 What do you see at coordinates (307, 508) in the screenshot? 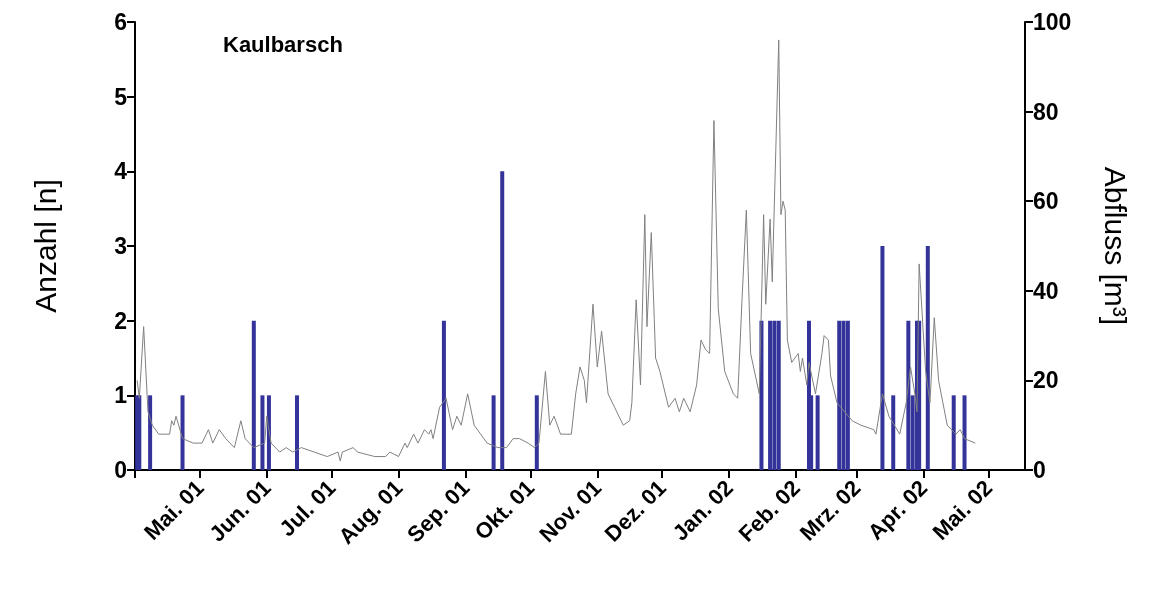
I see `x-tick-label: Jul. 01` at bounding box center [307, 508].